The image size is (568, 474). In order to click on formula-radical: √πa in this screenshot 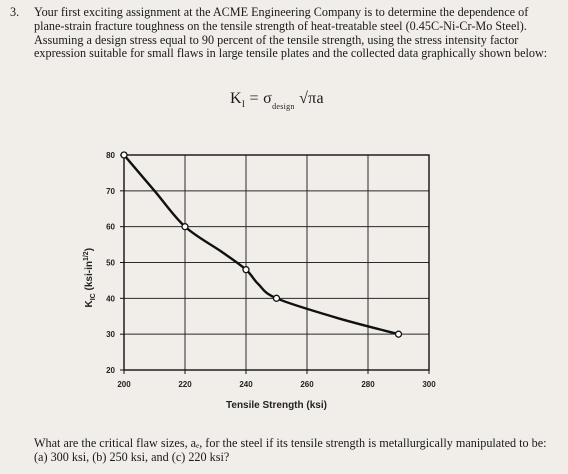, I will do `click(311, 98)`.